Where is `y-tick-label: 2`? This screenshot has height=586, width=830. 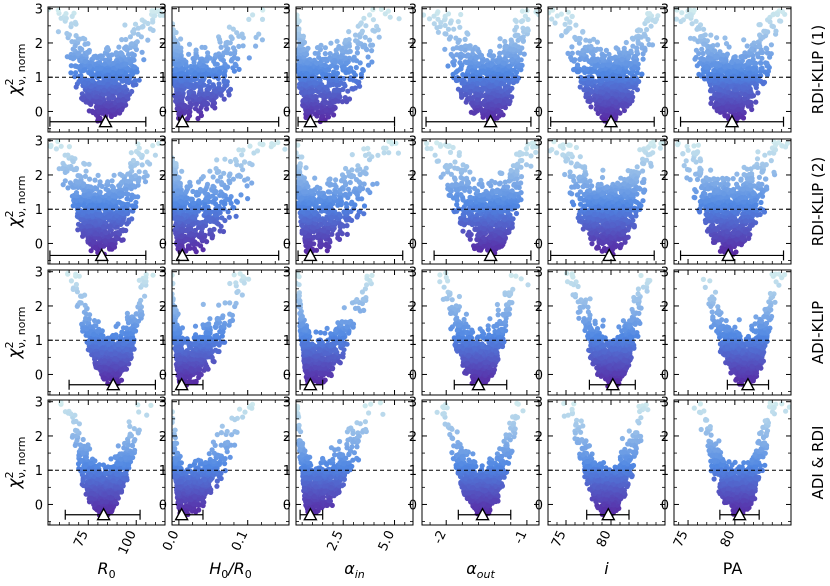 y-tick-label: 2 is located at coordinates (539, 44).